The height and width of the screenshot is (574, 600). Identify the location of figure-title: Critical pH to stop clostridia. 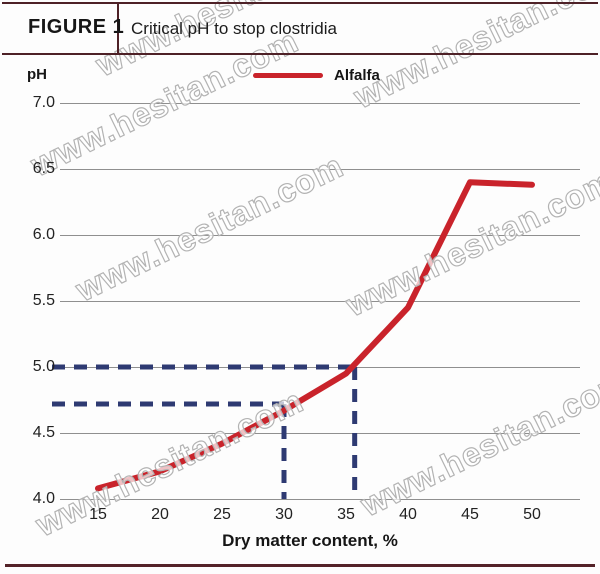
(234, 28).